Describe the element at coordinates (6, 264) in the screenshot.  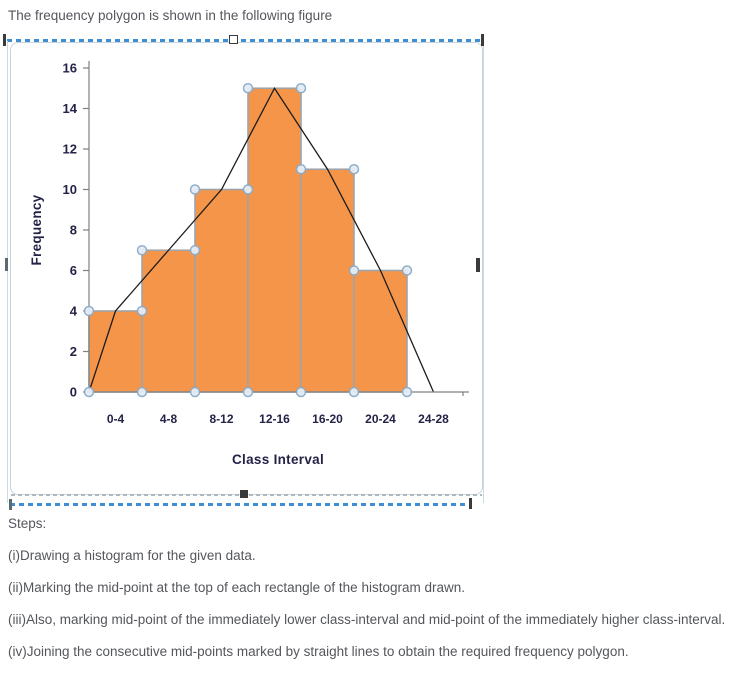
I see `resize-handle-left-middle` at that location.